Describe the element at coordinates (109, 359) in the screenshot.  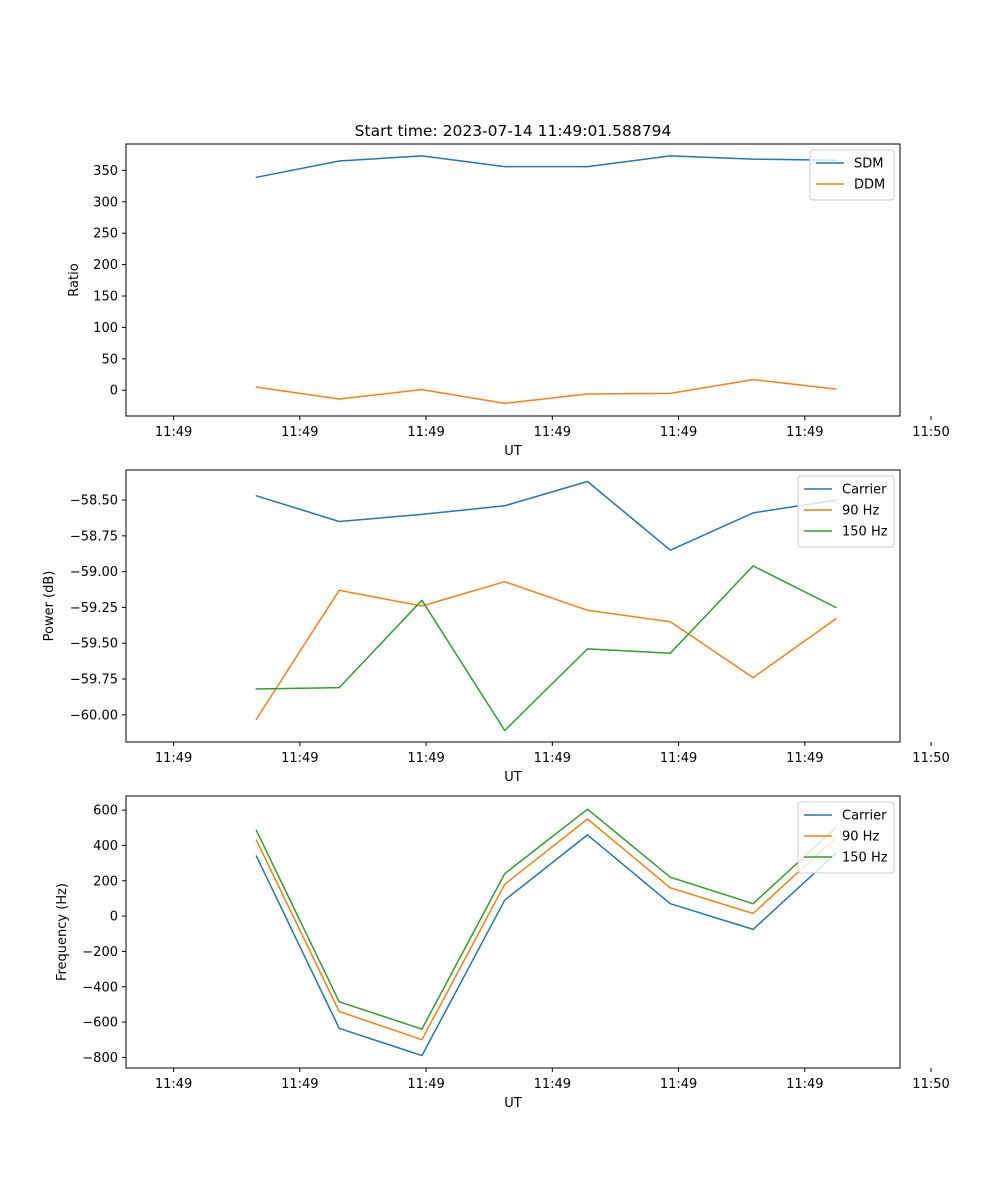
I see `y-tick-label: 50` at that location.